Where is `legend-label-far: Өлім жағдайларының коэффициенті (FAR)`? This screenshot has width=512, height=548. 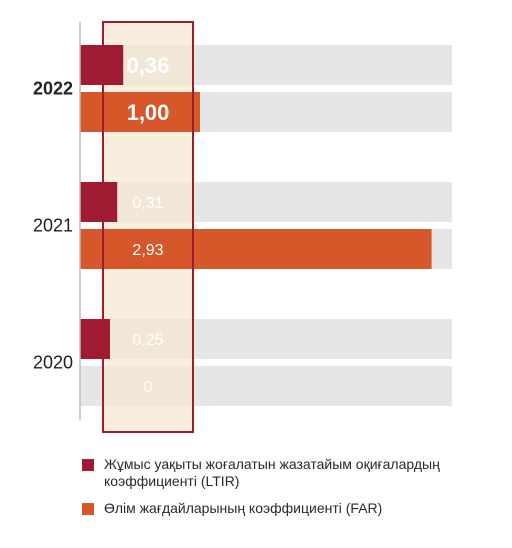
legend-label-far: Өлім жағдайларының коэффициенті (FAR) is located at coordinates (243, 508).